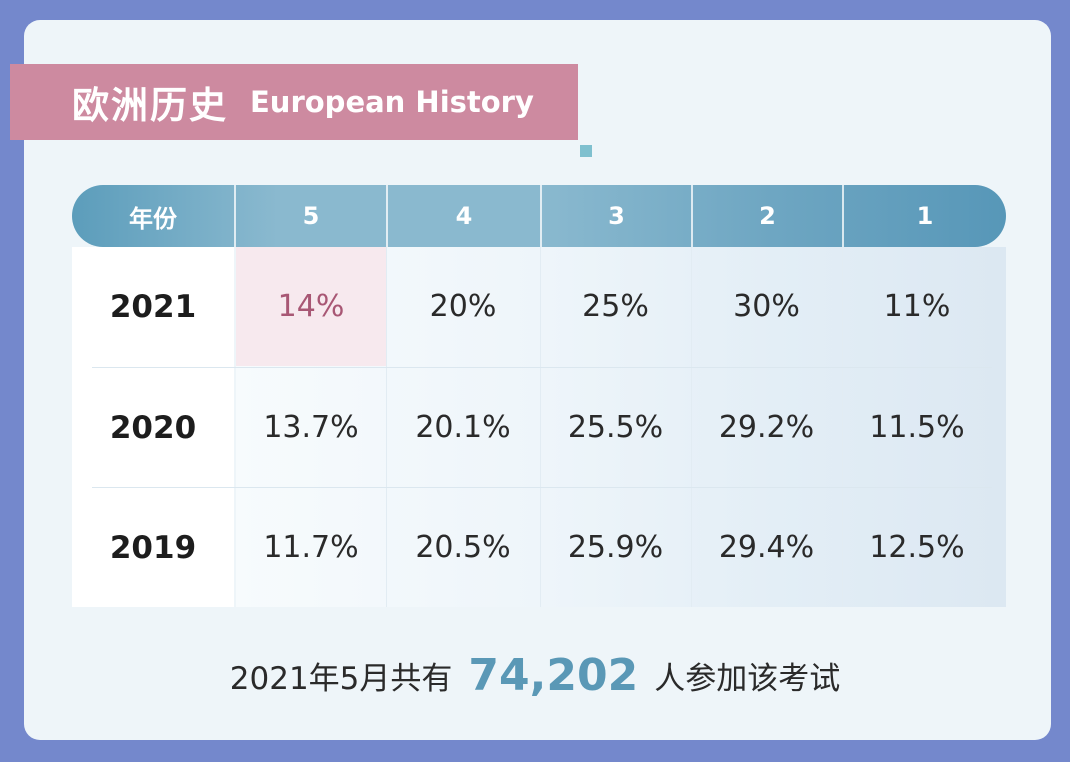 This screenshot has height=762, width=1070. Describe the element at coordinates (311, 306) in the screenshot. I see `table-cell: 14%` at that location.